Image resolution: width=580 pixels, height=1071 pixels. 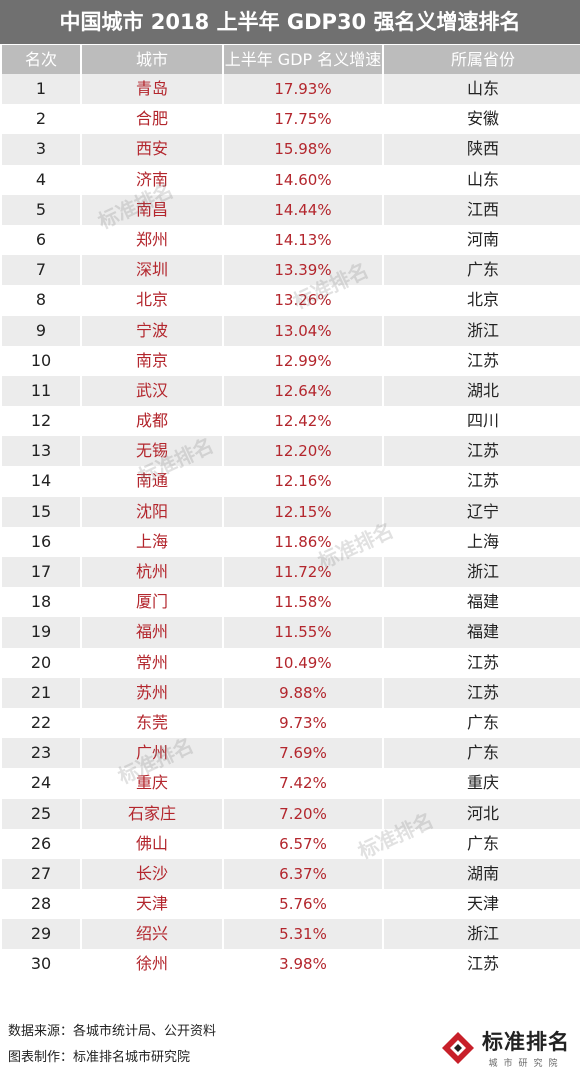 I want to click on province-cell: 重庆, so click(x=482, y=783).